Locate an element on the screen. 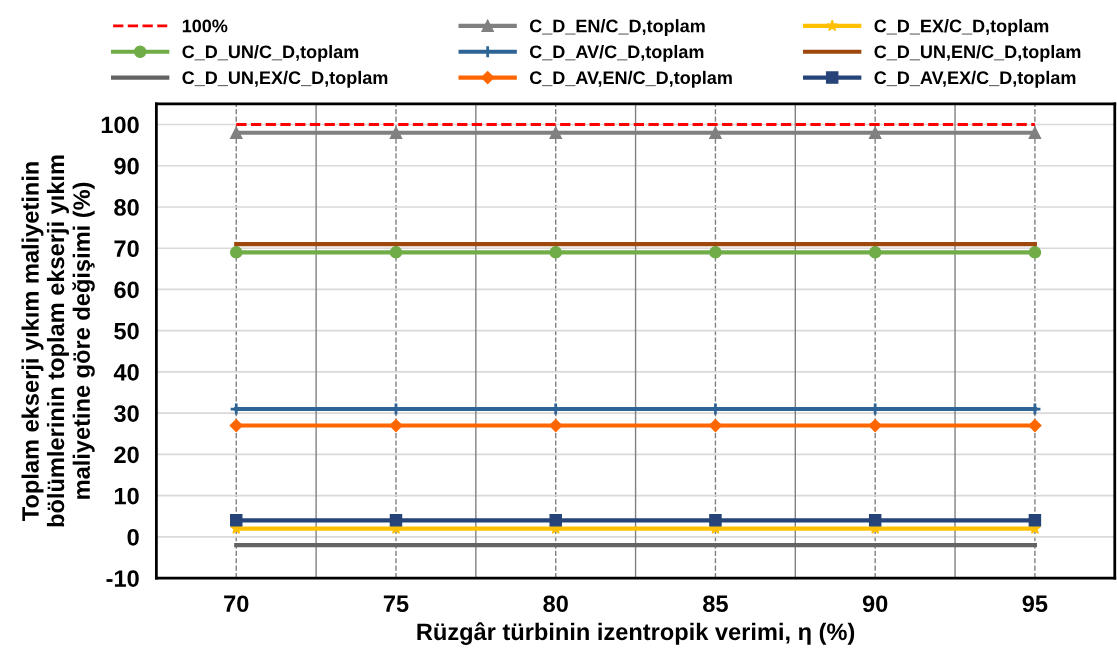  y-tick-label: 40 is located at coordinates (126, 372).